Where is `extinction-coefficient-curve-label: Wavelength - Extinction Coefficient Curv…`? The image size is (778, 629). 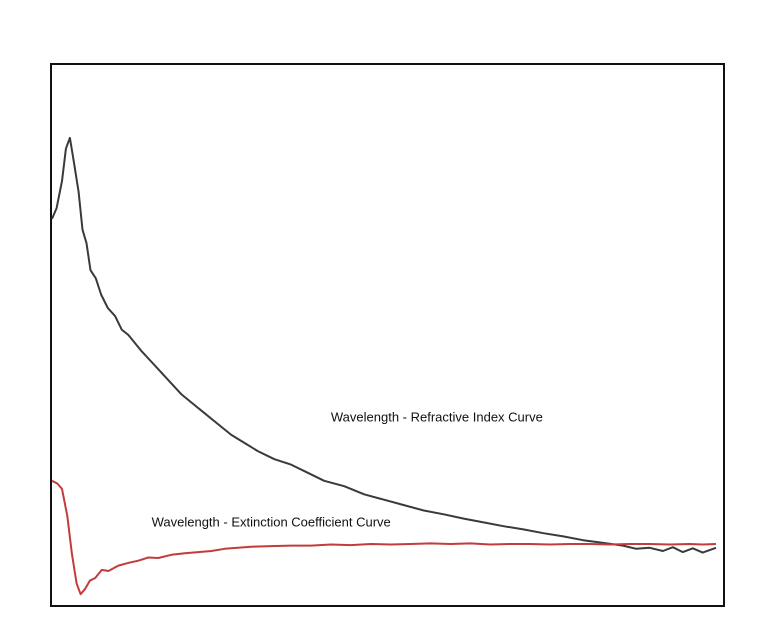
extinction-coefficient-curve-label: Wavelength - Extinction Coefficient Curv… is located at coordinates (271, 522).